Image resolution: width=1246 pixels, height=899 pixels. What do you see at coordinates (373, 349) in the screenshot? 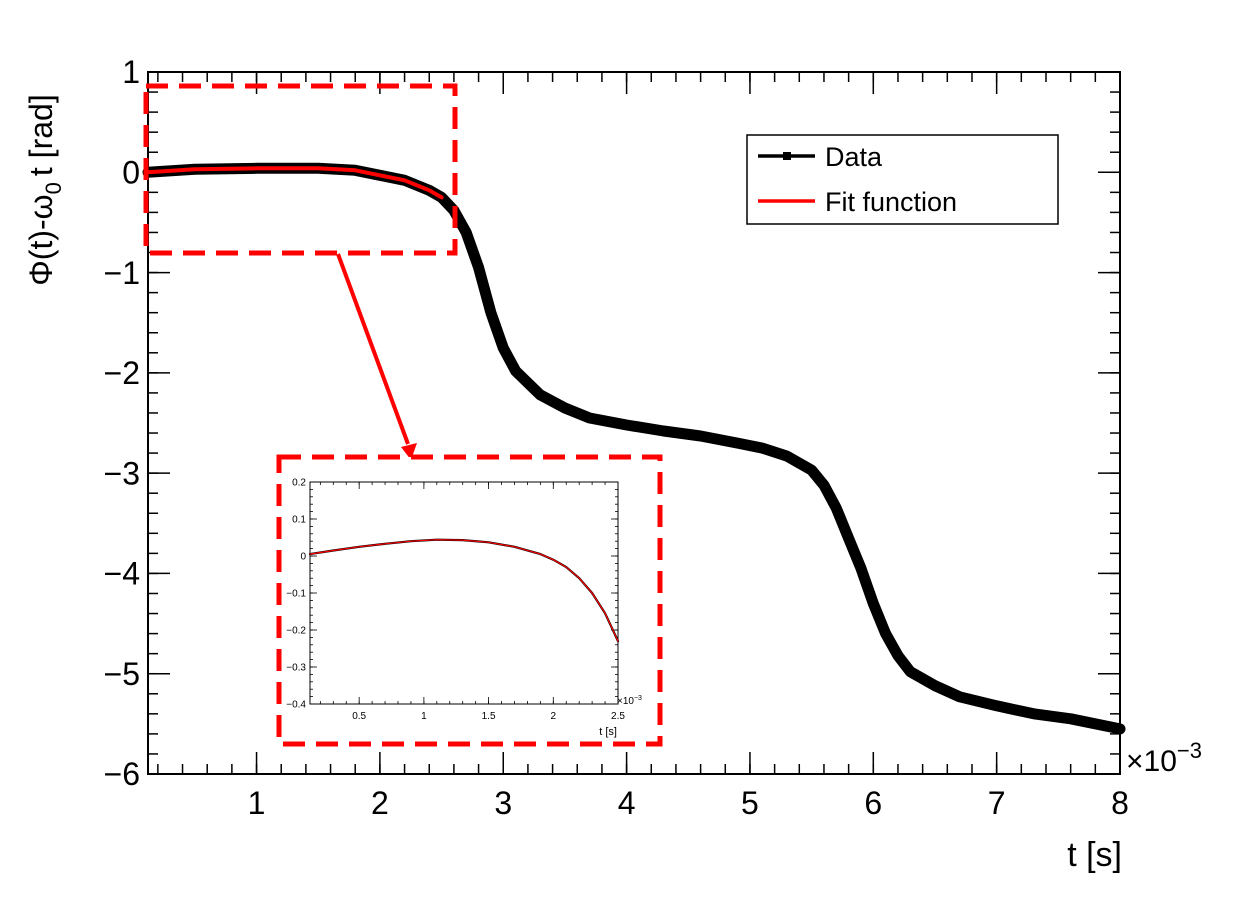
I see `zoom-arrow-line` at bounding box center [373, 349].